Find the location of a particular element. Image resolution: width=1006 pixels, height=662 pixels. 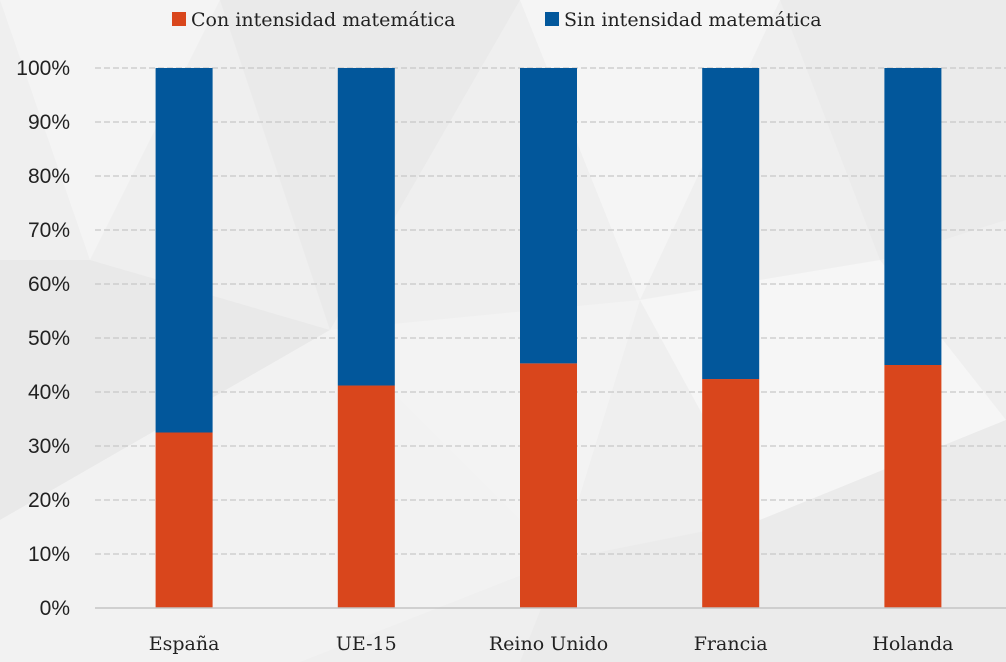

y-tick-label: 50% is located at coordinates (49, 338).